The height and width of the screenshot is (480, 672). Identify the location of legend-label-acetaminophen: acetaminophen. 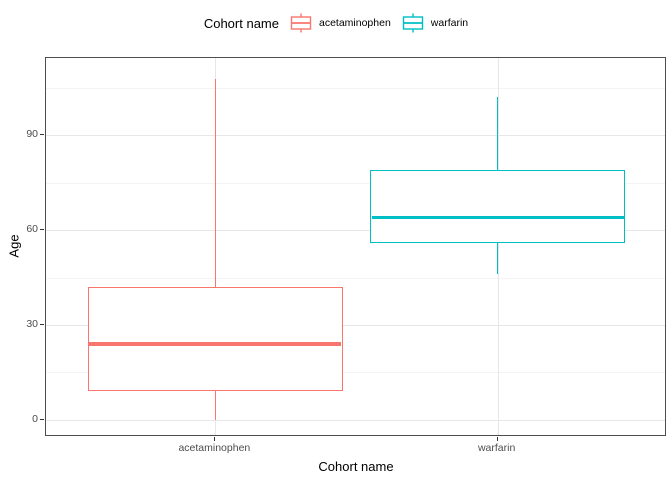
(354, 23).